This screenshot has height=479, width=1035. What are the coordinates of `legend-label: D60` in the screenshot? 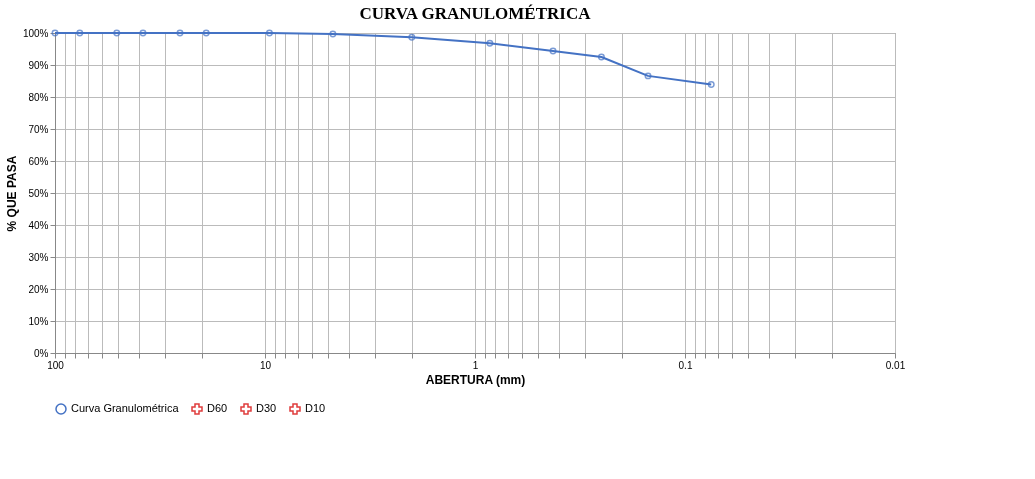 It's located at (217, 408).